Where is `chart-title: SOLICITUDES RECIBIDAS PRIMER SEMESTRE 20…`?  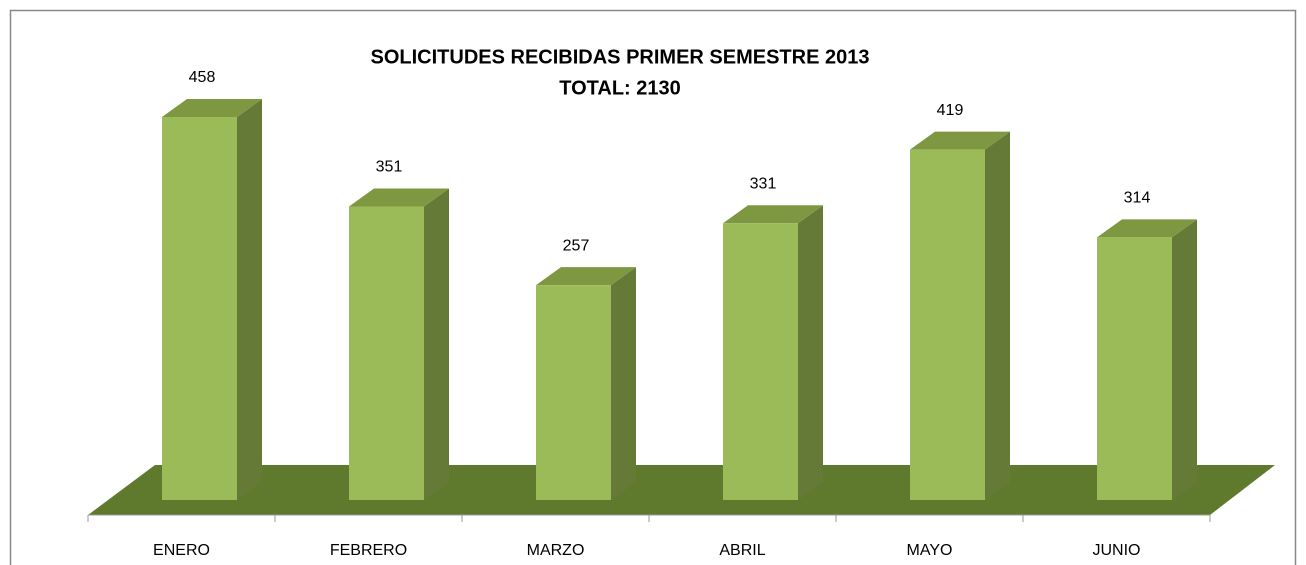
chart-title: SOLICITUDES RECIBIDAS PRIMER SEMESTRE 20… is located at coordinates (620, 57).